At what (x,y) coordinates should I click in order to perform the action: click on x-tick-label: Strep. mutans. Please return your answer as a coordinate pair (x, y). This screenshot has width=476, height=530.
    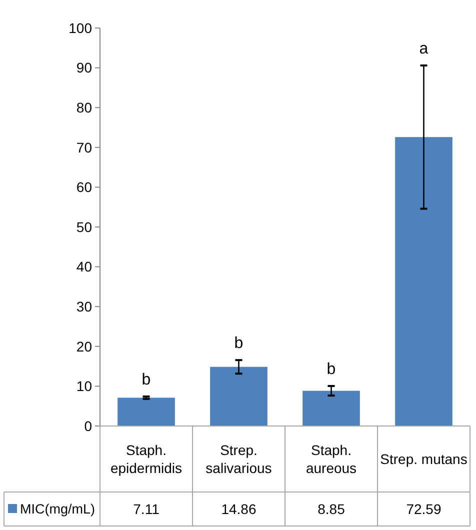
    Looking at the image, I should click on (424, 458).